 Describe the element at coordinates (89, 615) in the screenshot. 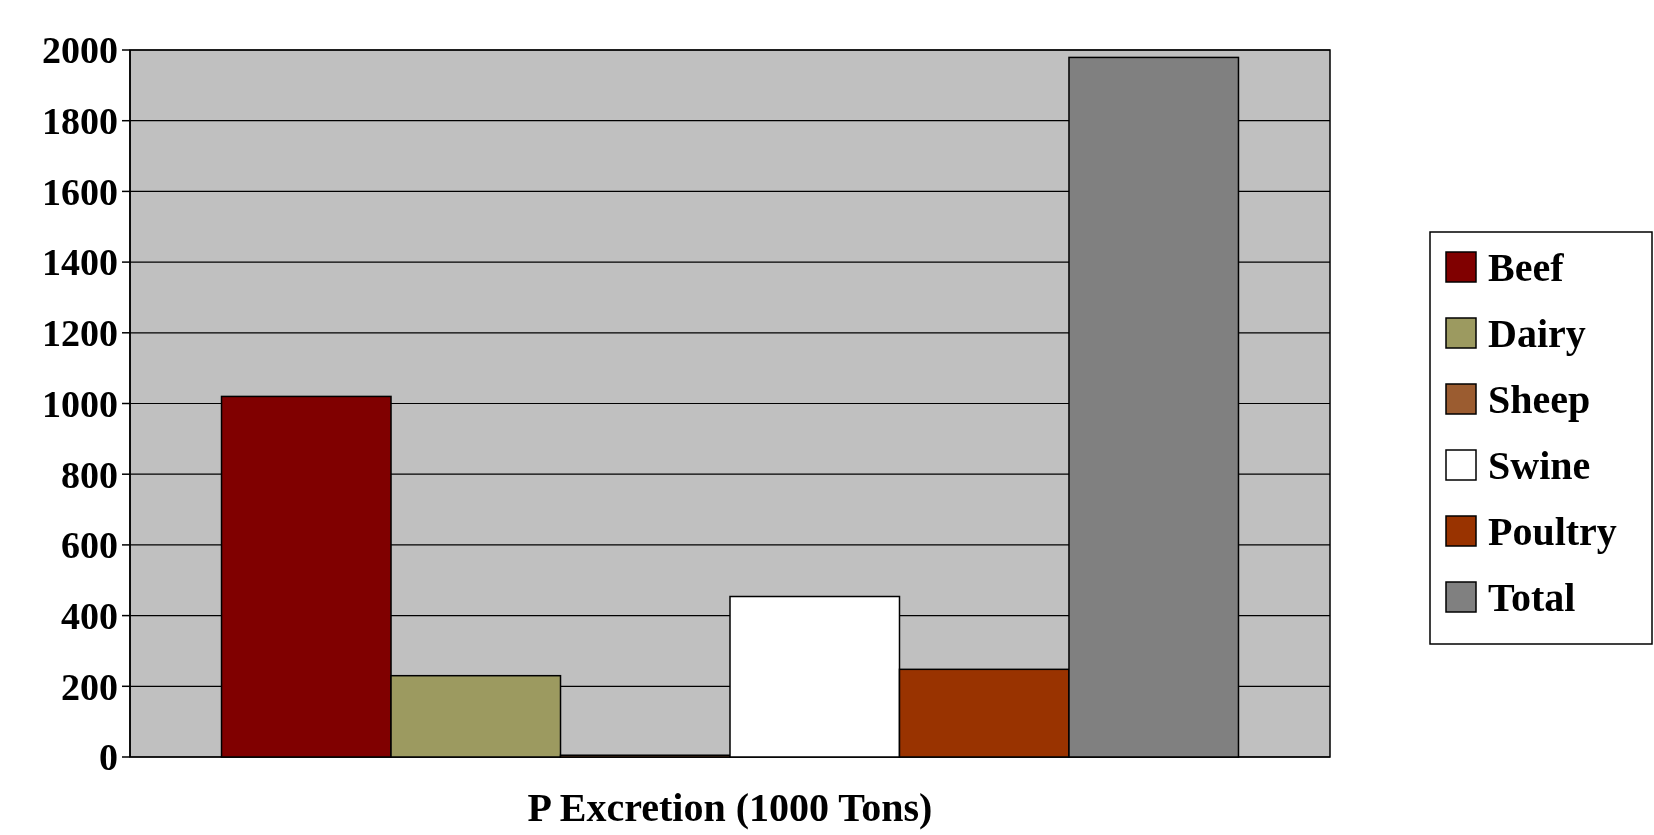

I see `y-tick-label: 400` at that location.